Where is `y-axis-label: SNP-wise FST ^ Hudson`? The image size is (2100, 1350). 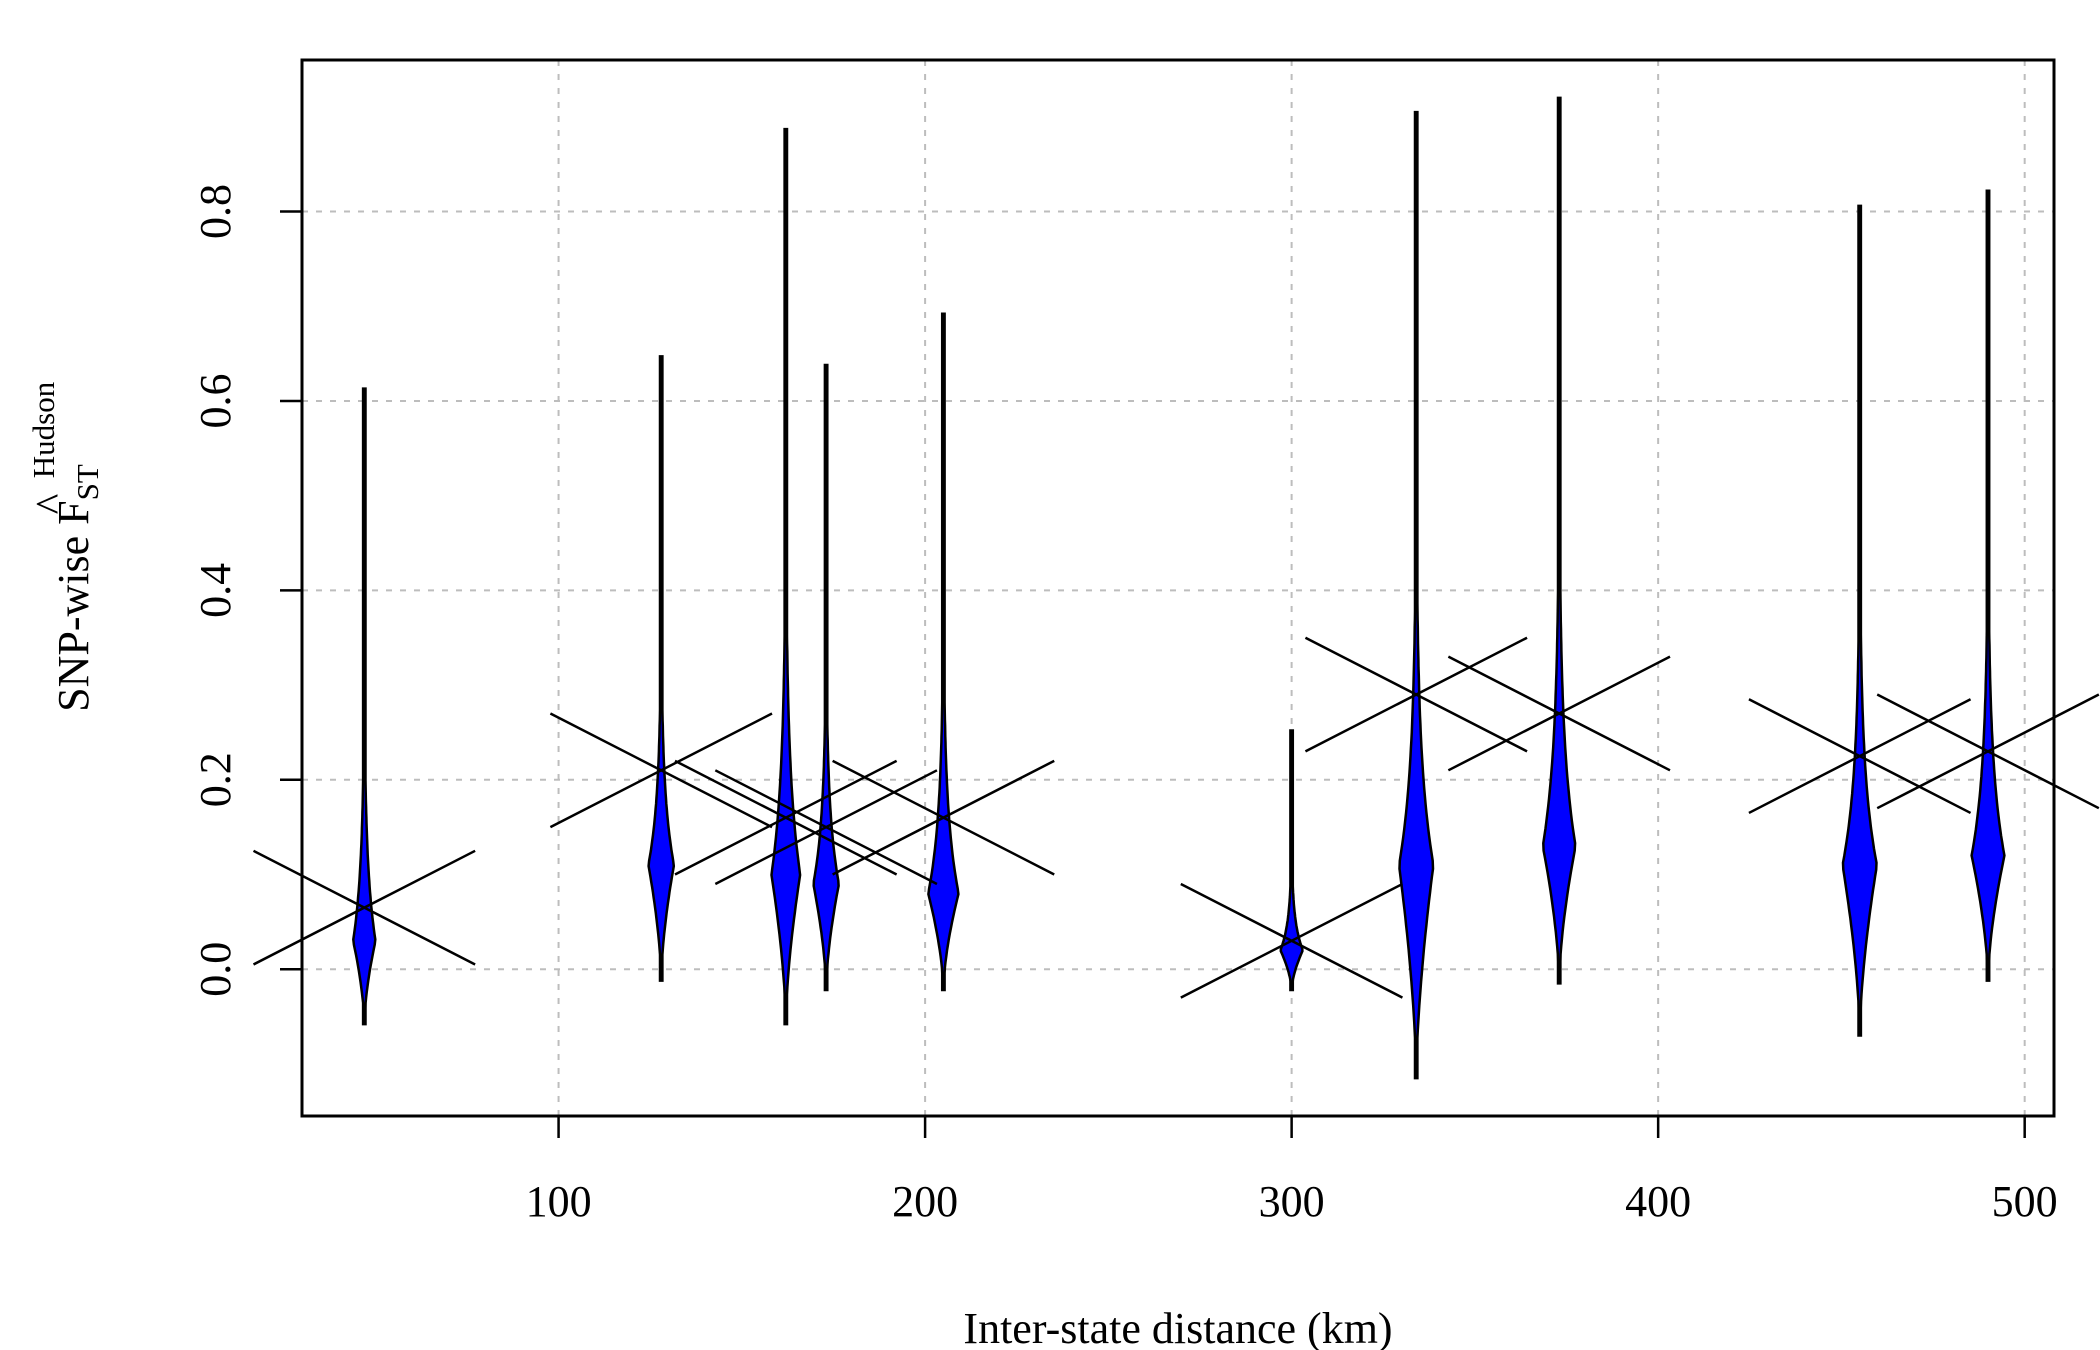
y-axis-label: SNP-wise FST ^ Hudson is located at coordinates (65, 546).